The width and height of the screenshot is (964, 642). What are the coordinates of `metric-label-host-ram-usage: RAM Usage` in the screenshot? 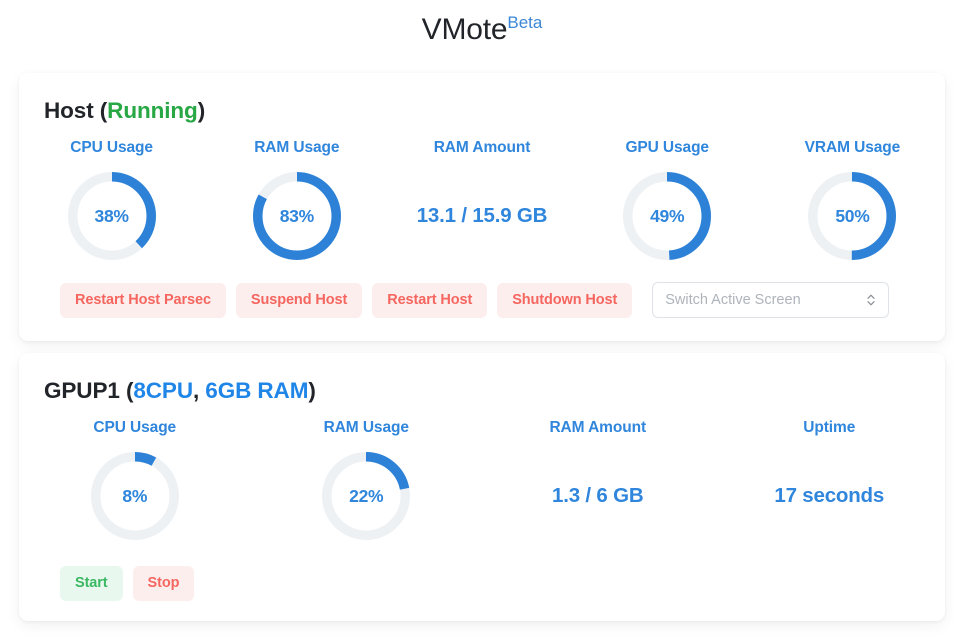 It's located at (297, 147).